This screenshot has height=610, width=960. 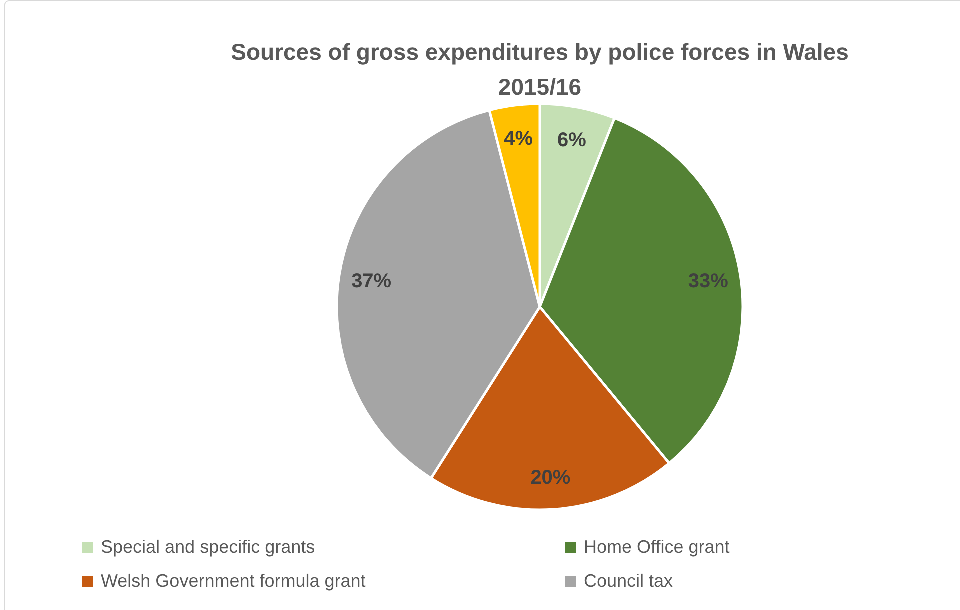 What do you see at coordinates (372, 281) in the screenshot?
I see `data-label: 37%` at bounding box center [372, 281].